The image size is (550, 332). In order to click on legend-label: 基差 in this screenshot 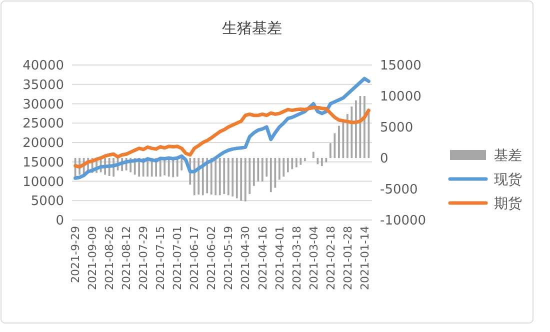, I will do `click(508, 156)`.